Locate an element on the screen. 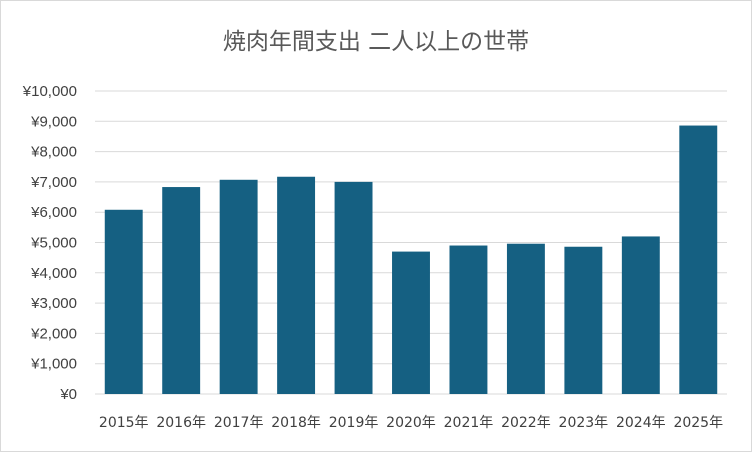 The image size is (752, 452). x-tick-label: 2016年 is located at coordinates (181, 423).